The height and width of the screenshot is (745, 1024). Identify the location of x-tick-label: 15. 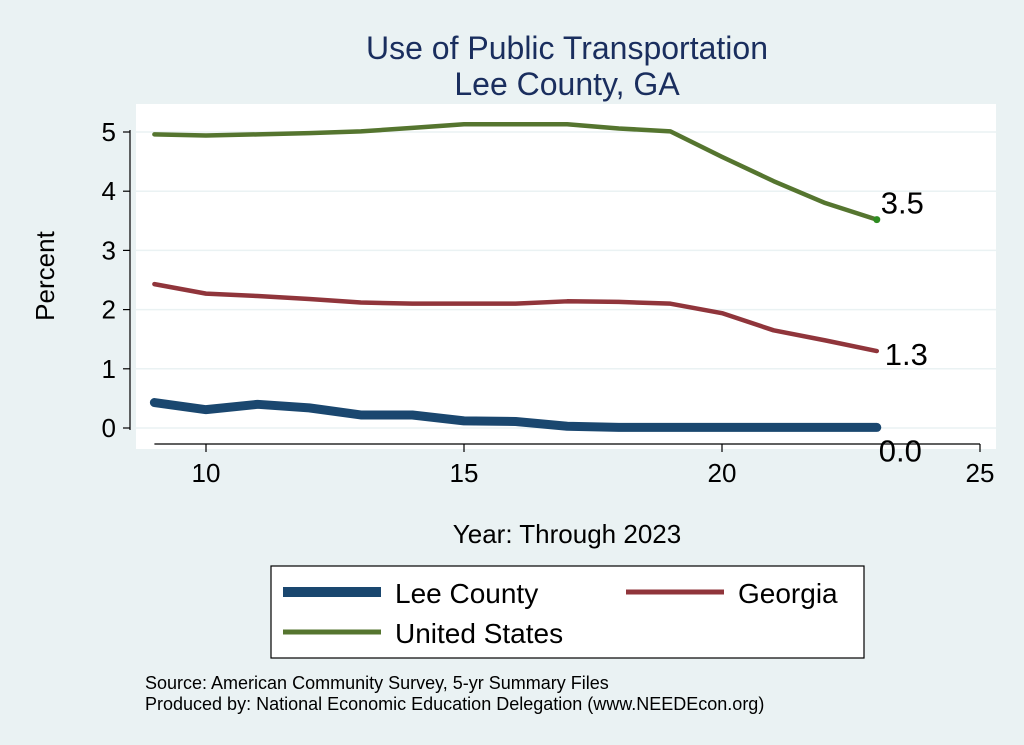
(464, 473).